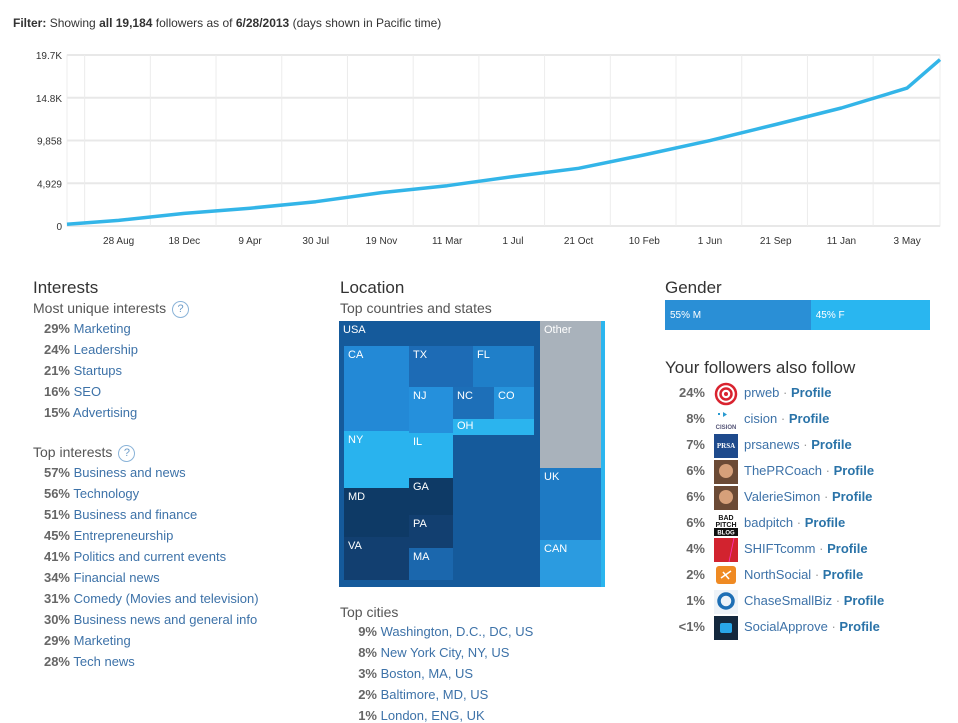 This screenshot has width=958, height=723. I want to click on y-tick-label: 14.8K, so click(49, 99).